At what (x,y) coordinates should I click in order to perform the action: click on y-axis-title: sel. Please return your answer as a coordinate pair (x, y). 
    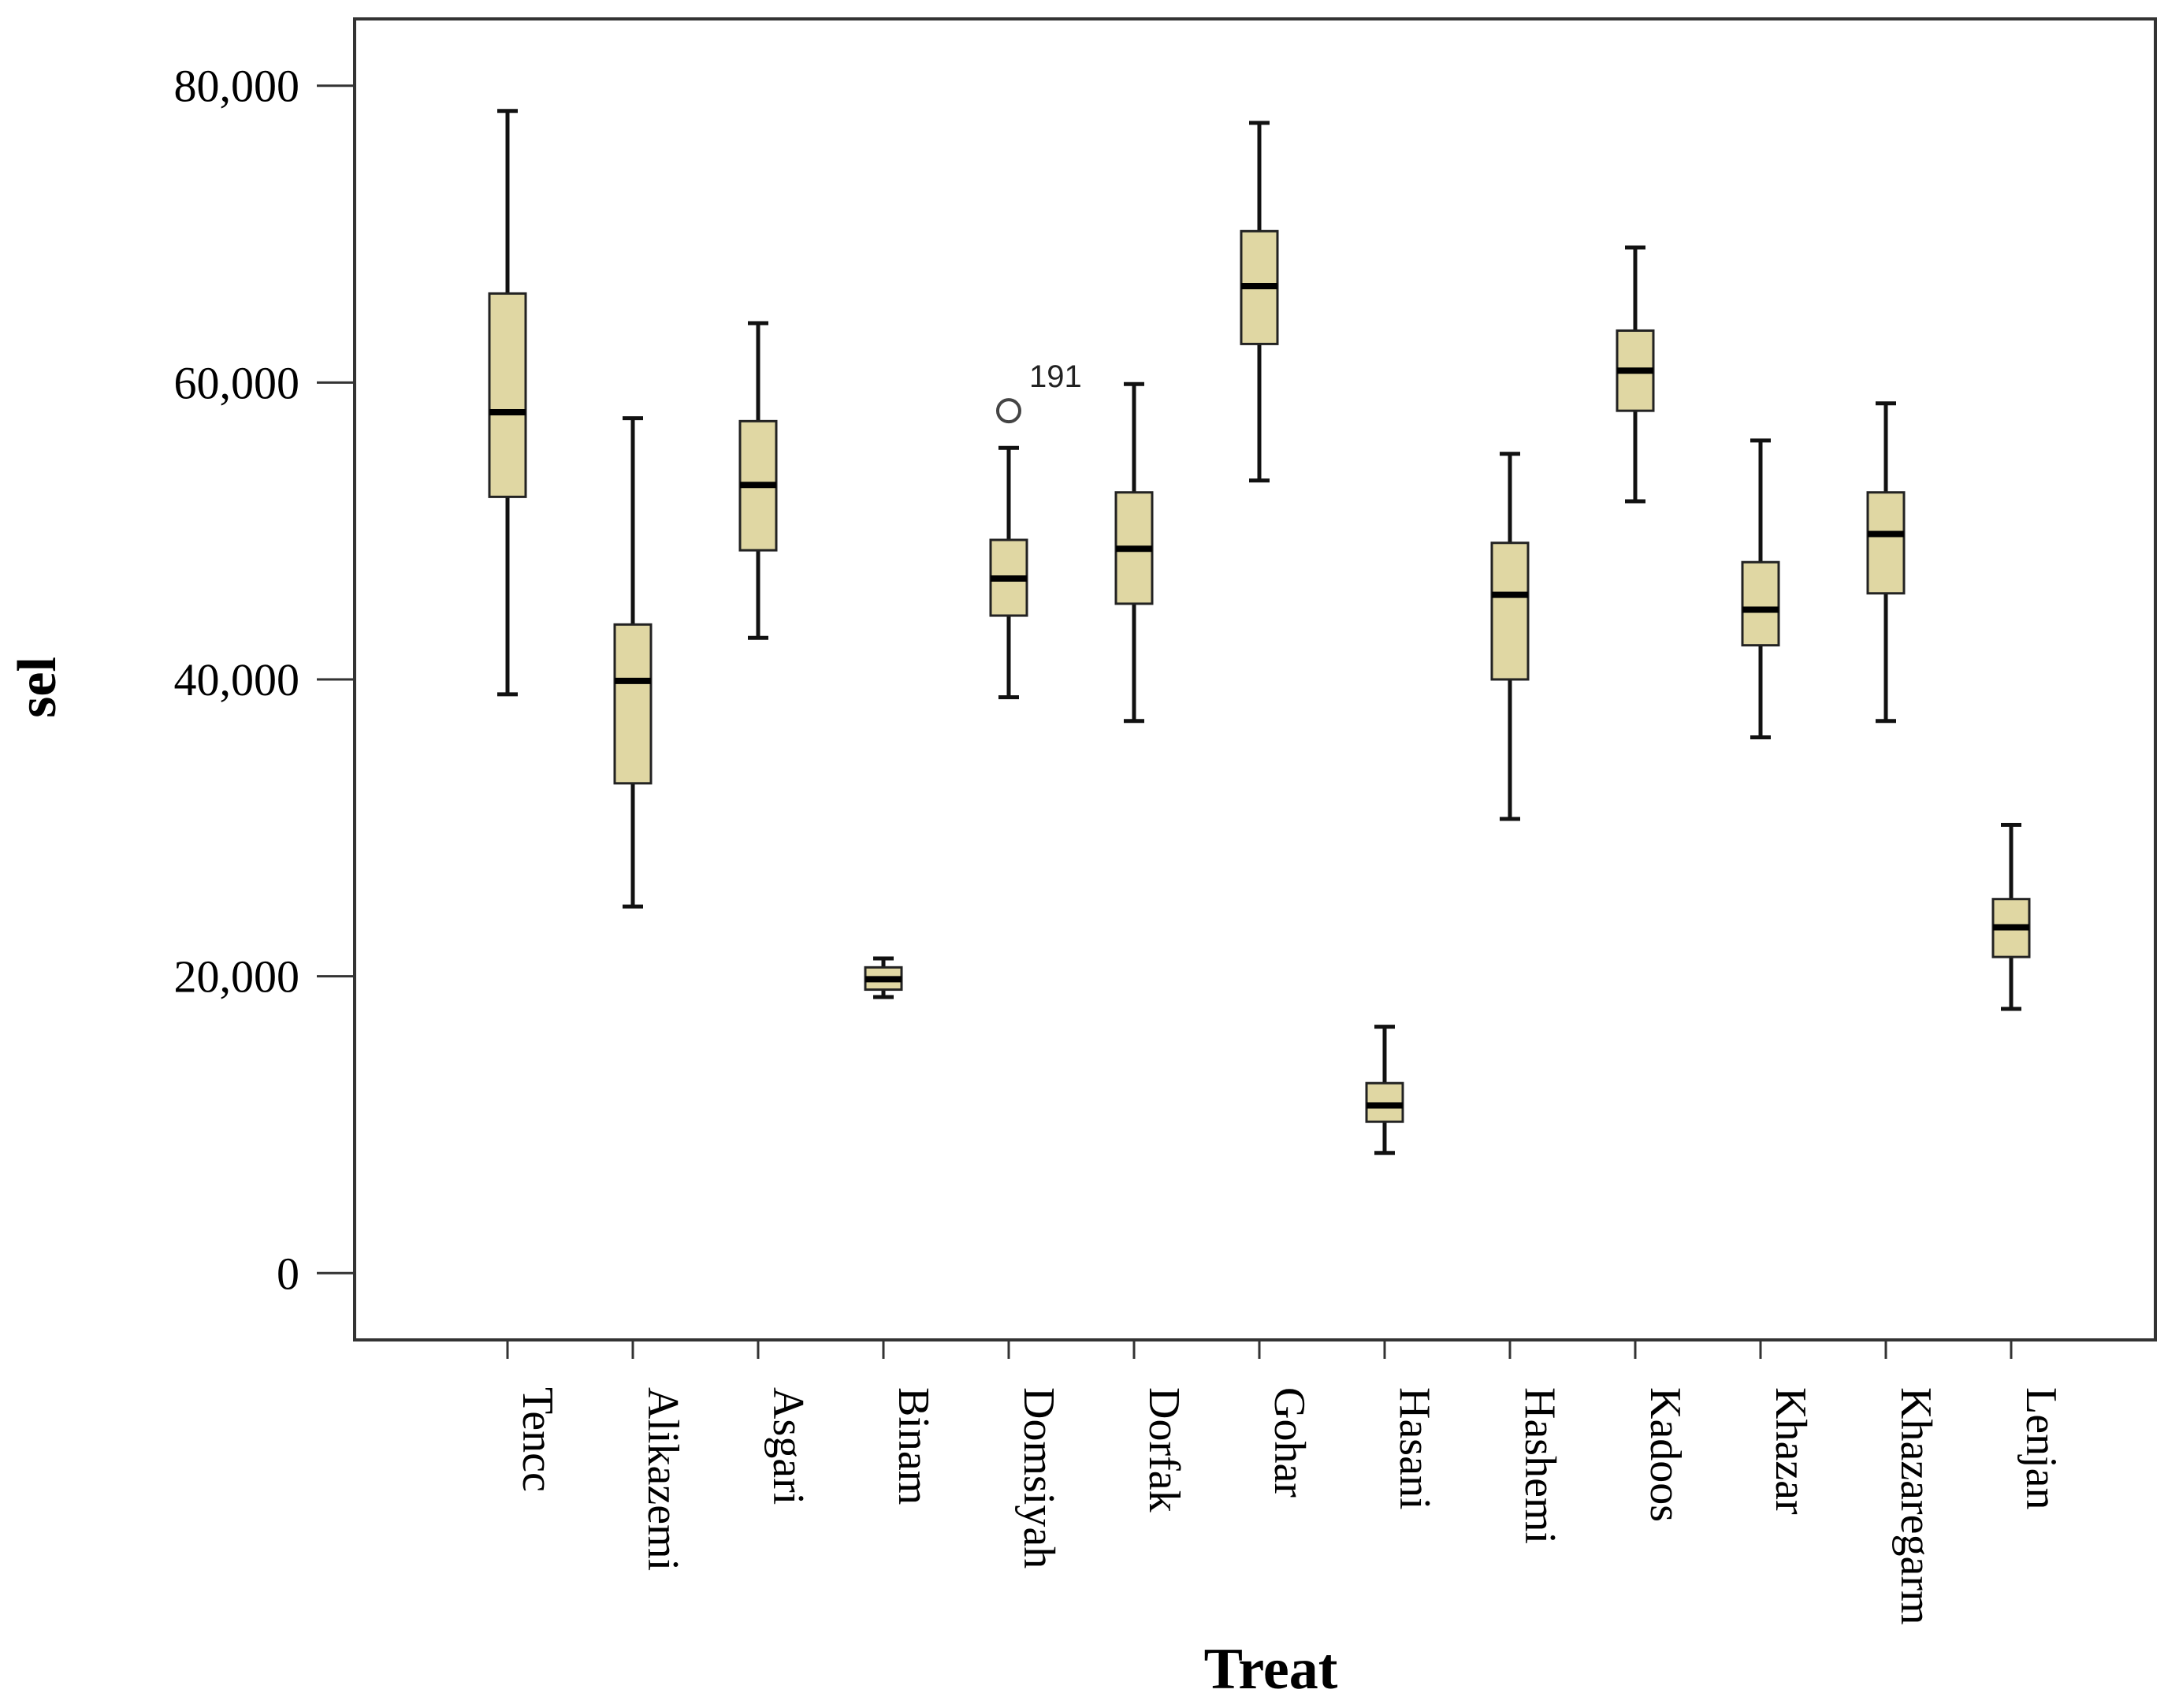
    Looking at the image, I should click on (37, 687).